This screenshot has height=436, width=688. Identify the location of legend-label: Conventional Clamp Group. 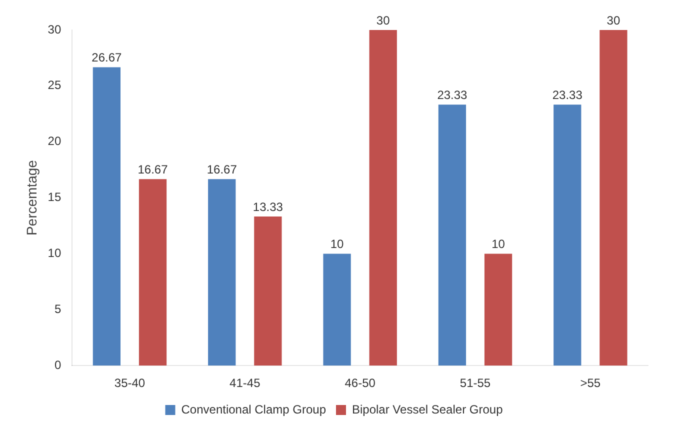
(253, 409).